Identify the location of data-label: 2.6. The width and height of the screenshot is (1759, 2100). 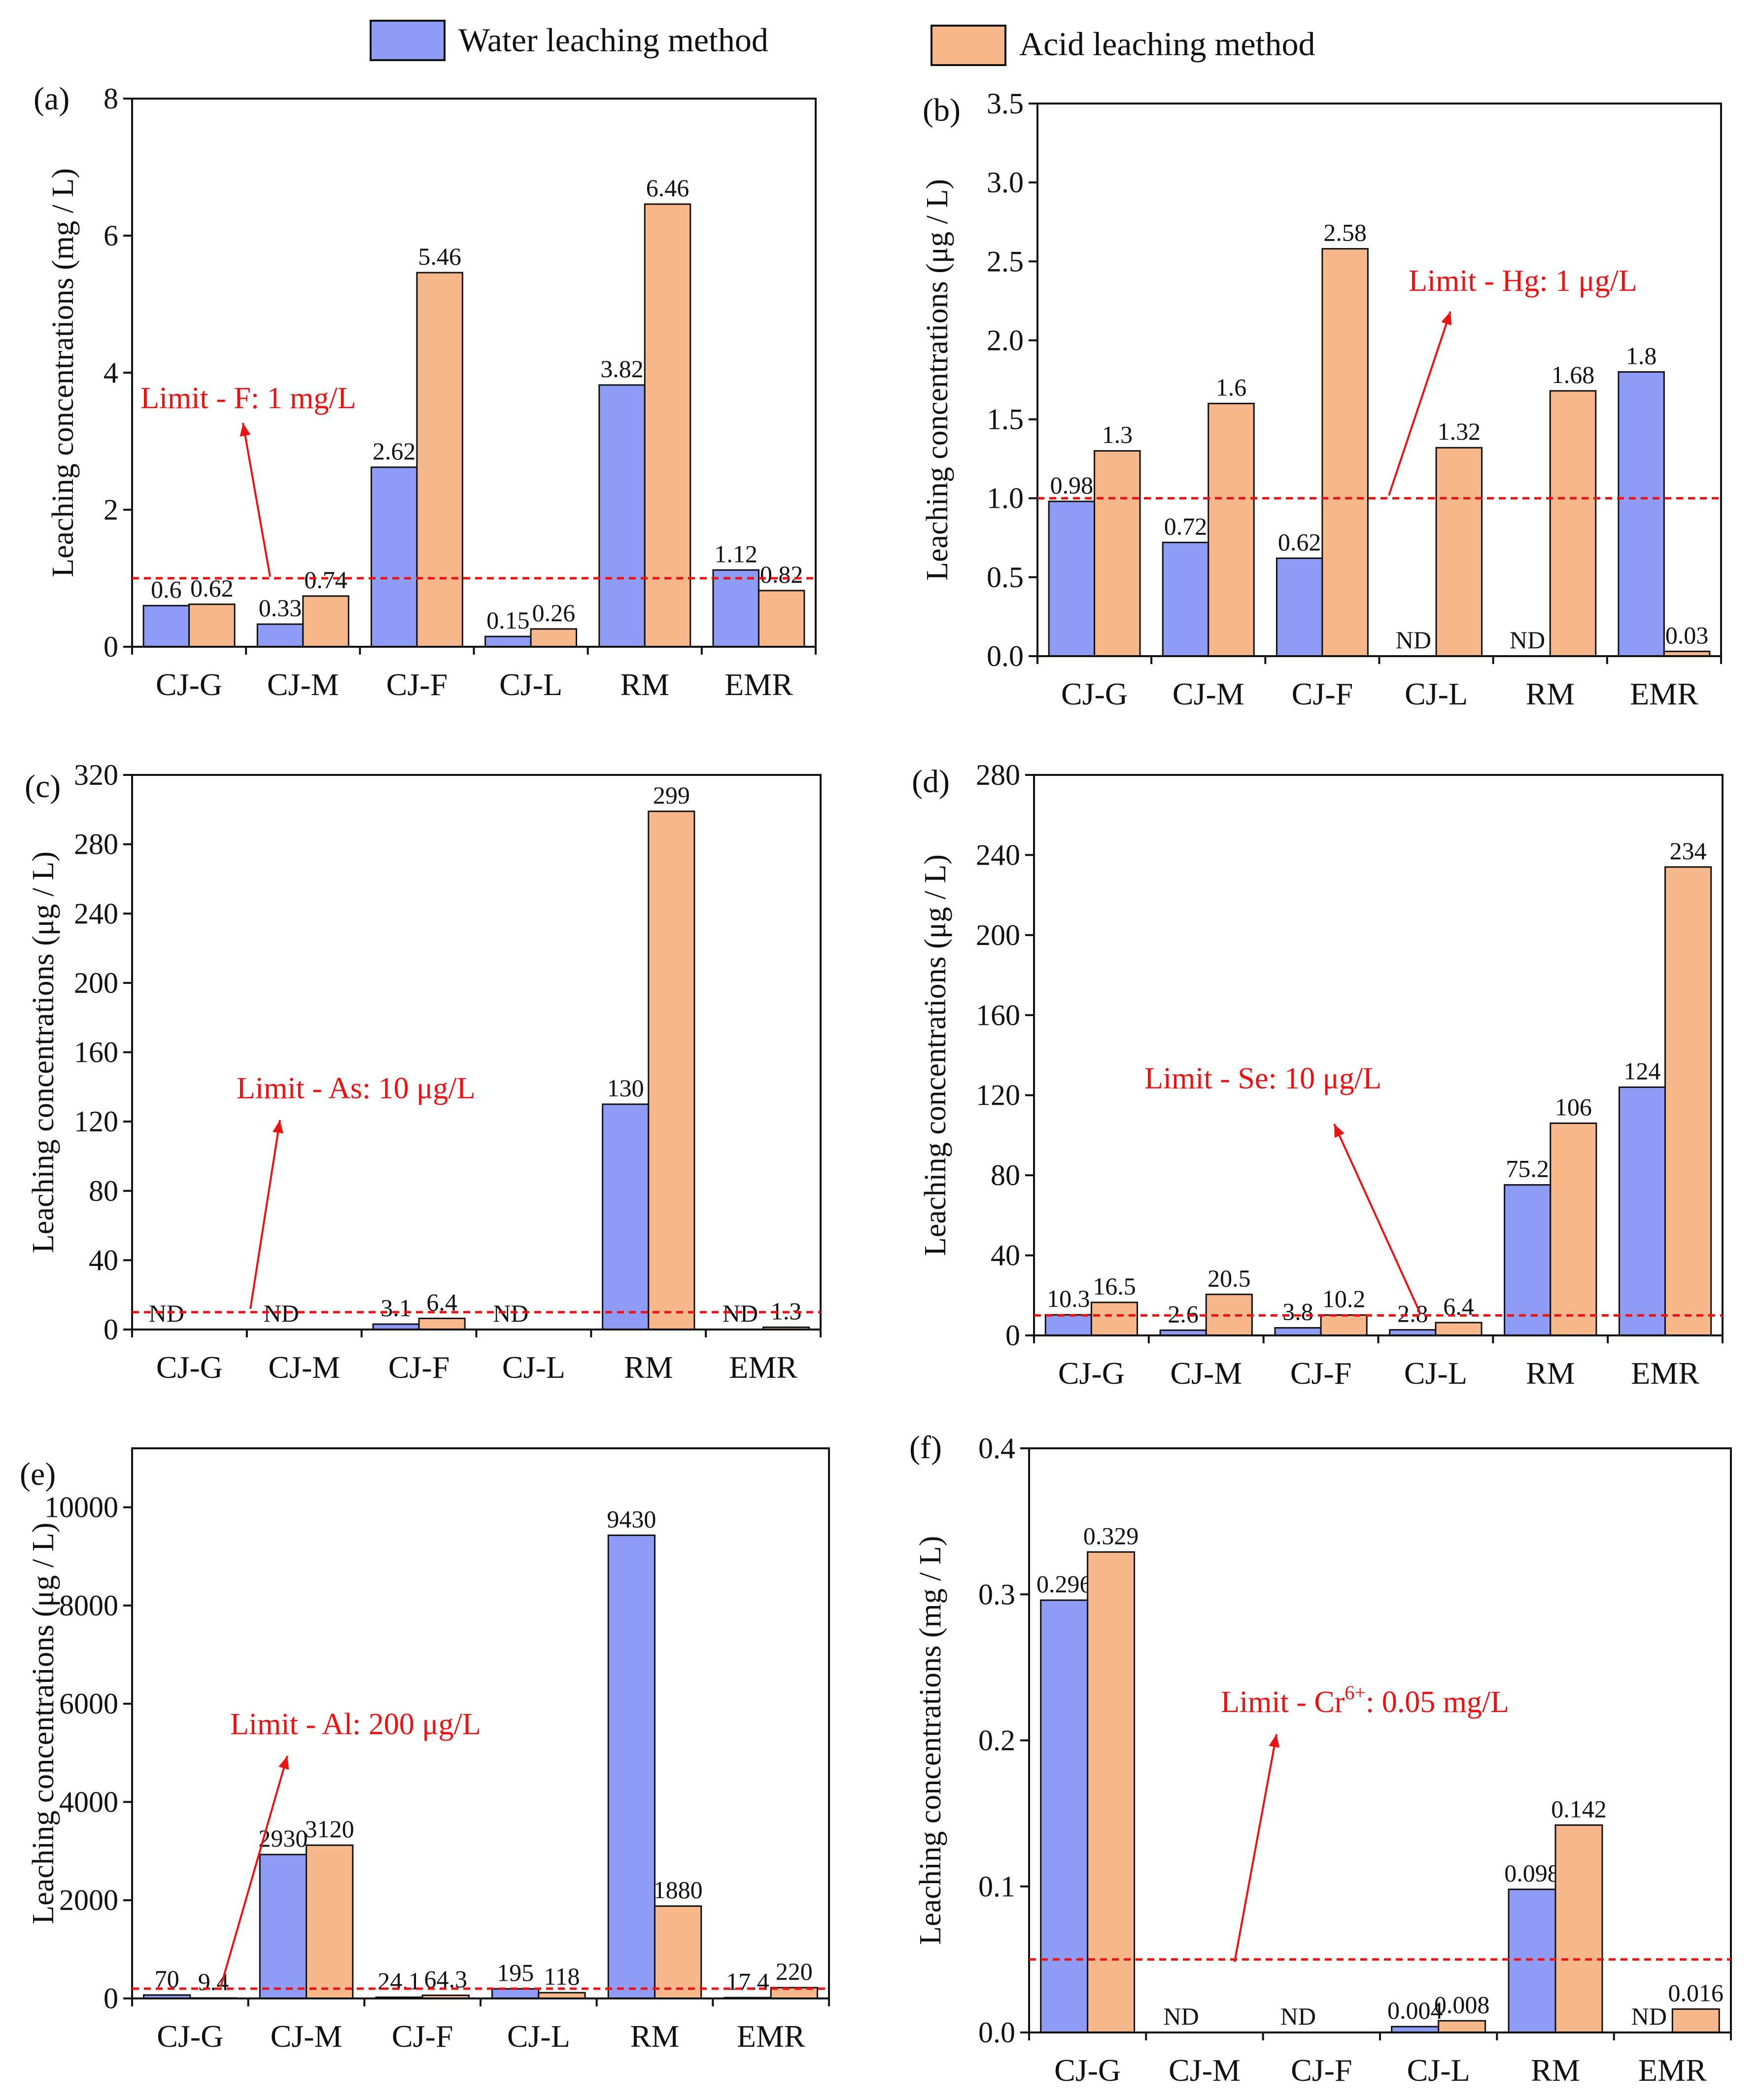
(1183, 1314).